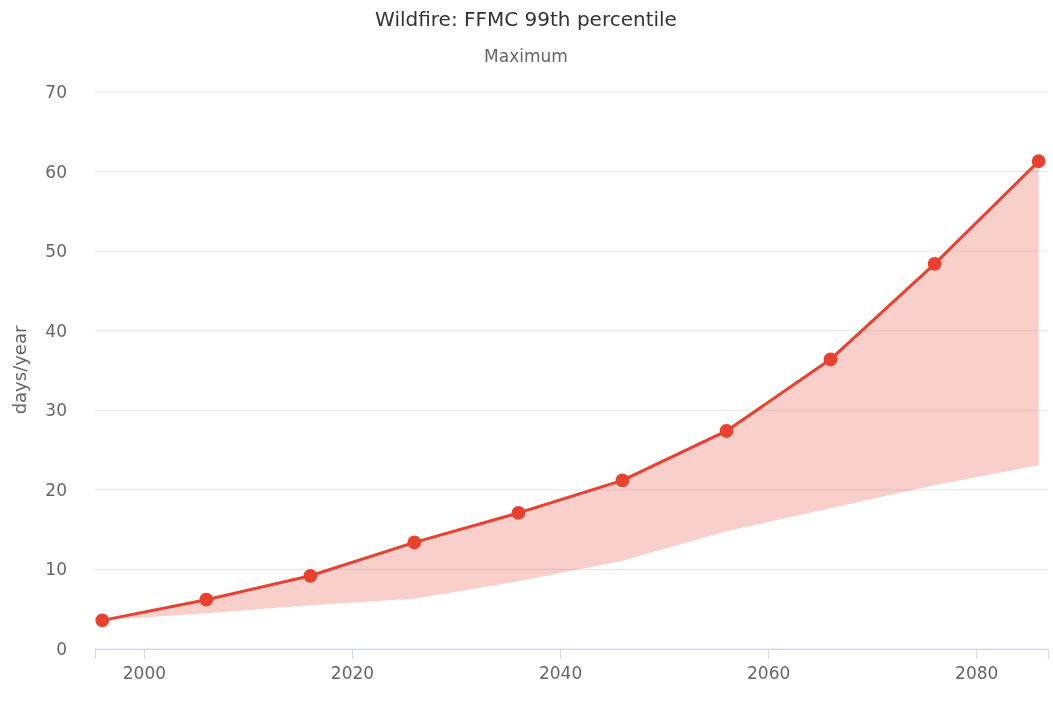 The image size is (1053, 713). Describe the element at coordinates (56, 410) in the screenshot. I see `y-tick-label: 30` at that location.